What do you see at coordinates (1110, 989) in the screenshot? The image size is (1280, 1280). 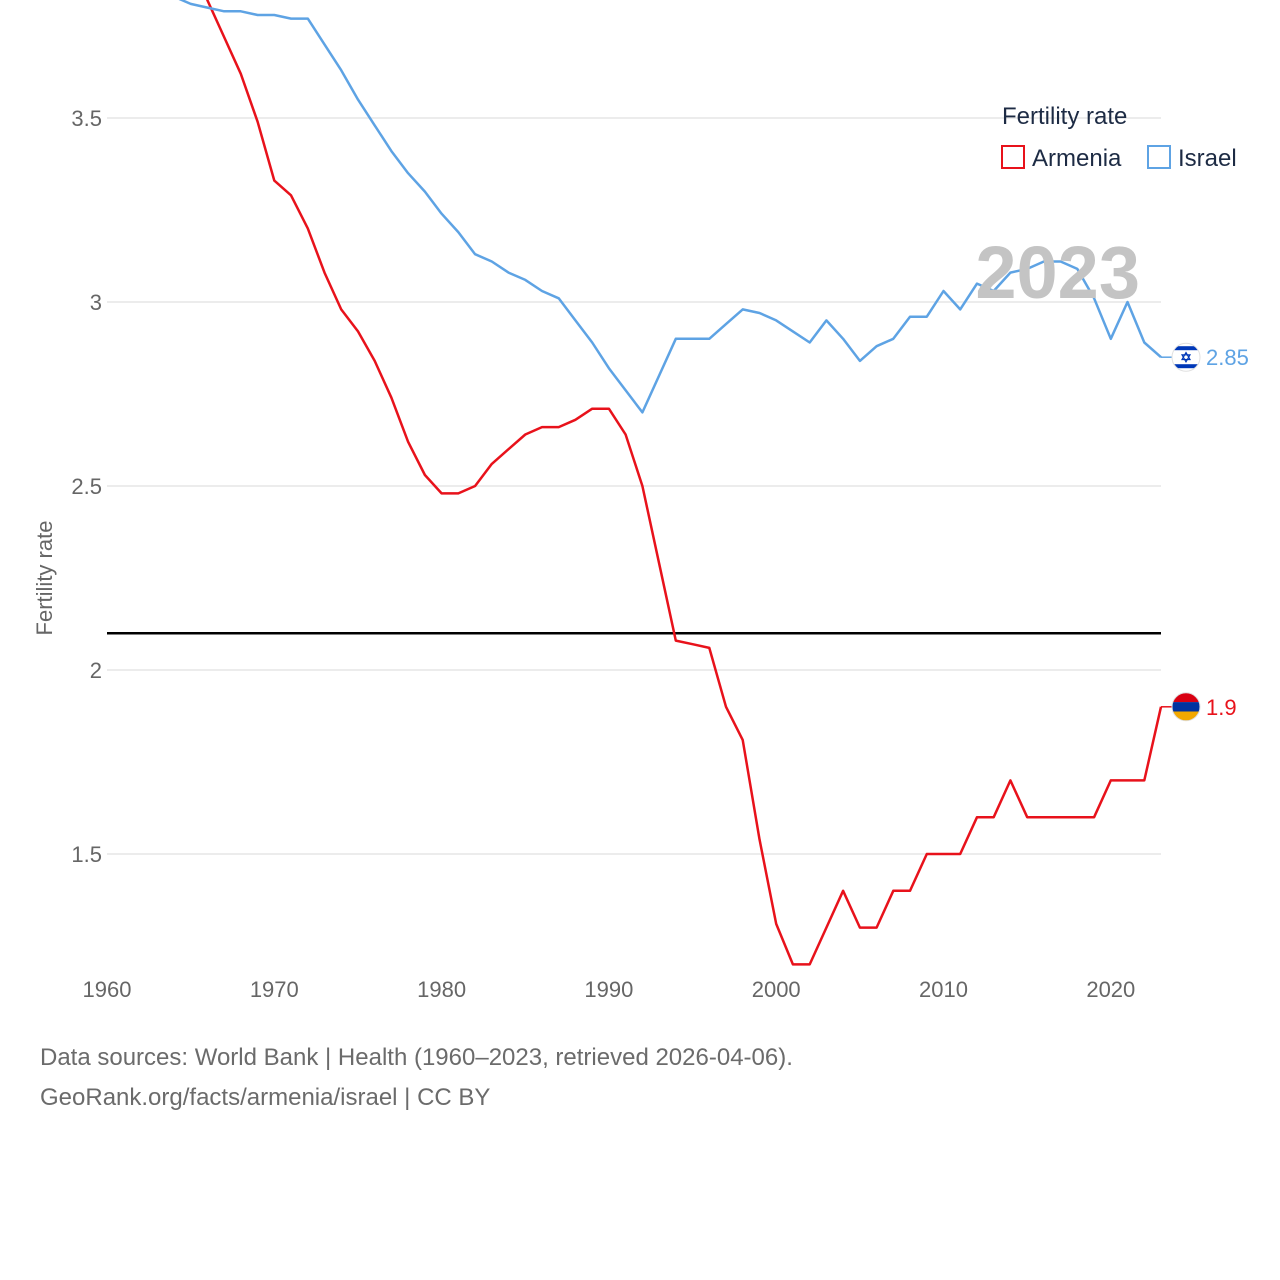 I see `x-tick-label: 2020` at bounding box center [1110, 989].